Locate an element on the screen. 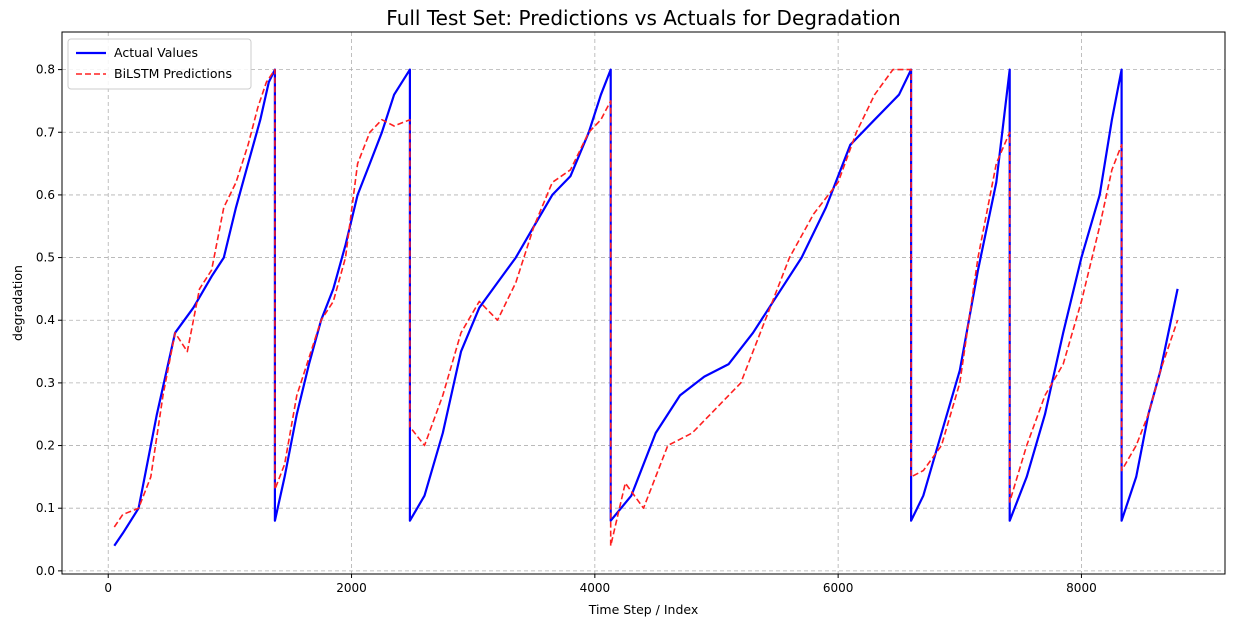  x-tick-label: 2000 is located at coordinates (351, 588).